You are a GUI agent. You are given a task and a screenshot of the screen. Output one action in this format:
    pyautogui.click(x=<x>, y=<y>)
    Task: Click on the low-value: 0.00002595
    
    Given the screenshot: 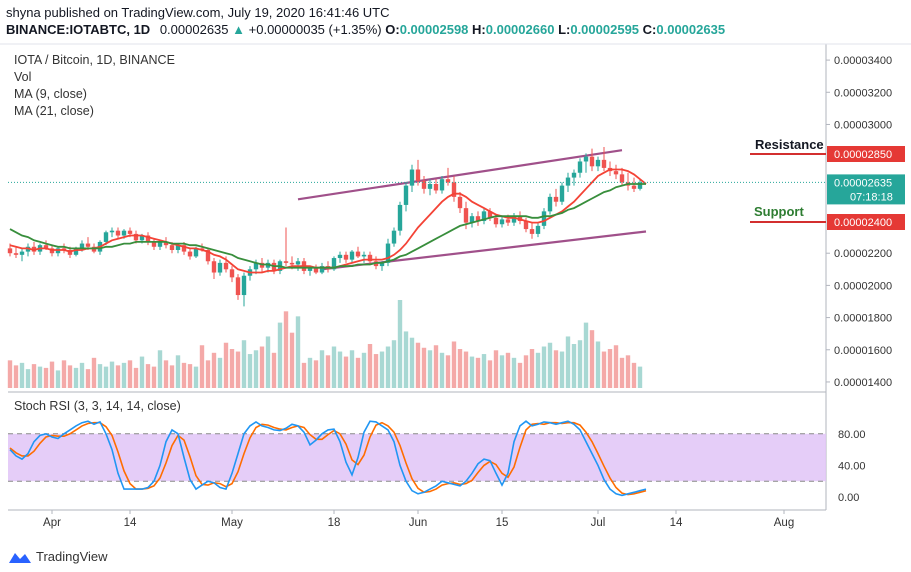 What is the action you would take?
    pyautogui.click(x=605, y=29)
    